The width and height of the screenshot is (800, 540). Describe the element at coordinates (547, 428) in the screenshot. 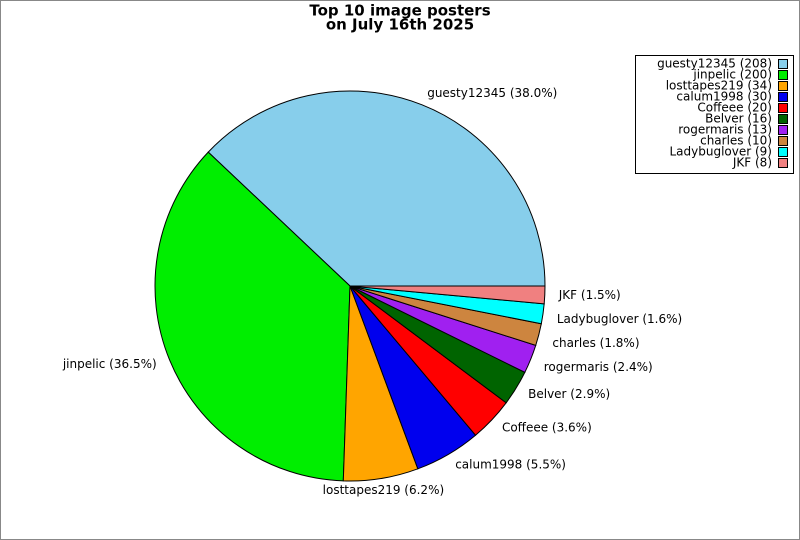

I see `slice-label: Coffeee (3.6%)` at that location.